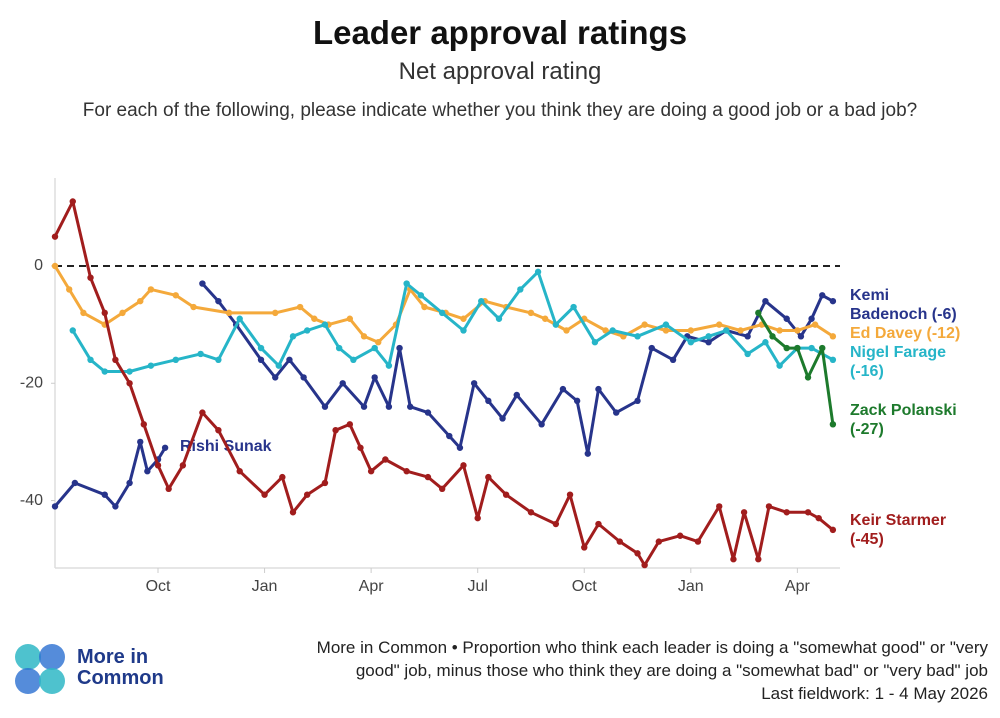 Image resolution: width=1000 pixels, height=718 pixels. What do you see at coordinates (867, 429) in the screenshot?
I see `series-label: (-27)` at bounding box center [867, 429].